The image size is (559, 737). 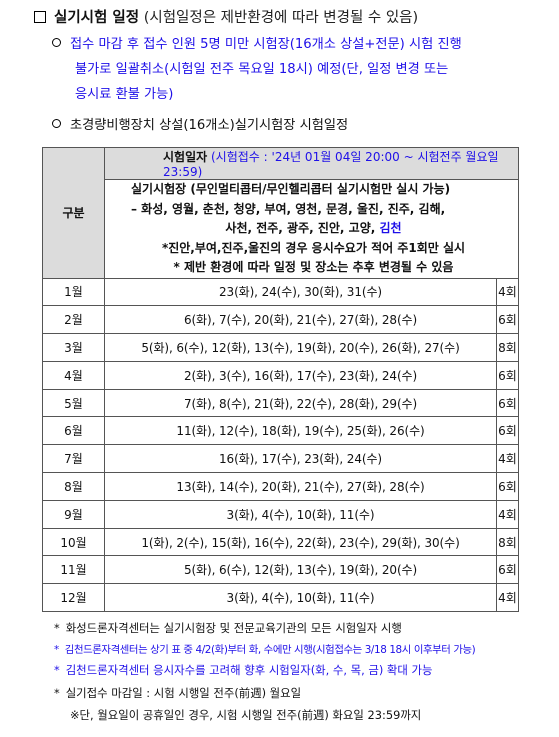 I want to click on section-note: (시험일정은 제반환경에 따라 변경될 수 있음), so click(x=281, y=18).